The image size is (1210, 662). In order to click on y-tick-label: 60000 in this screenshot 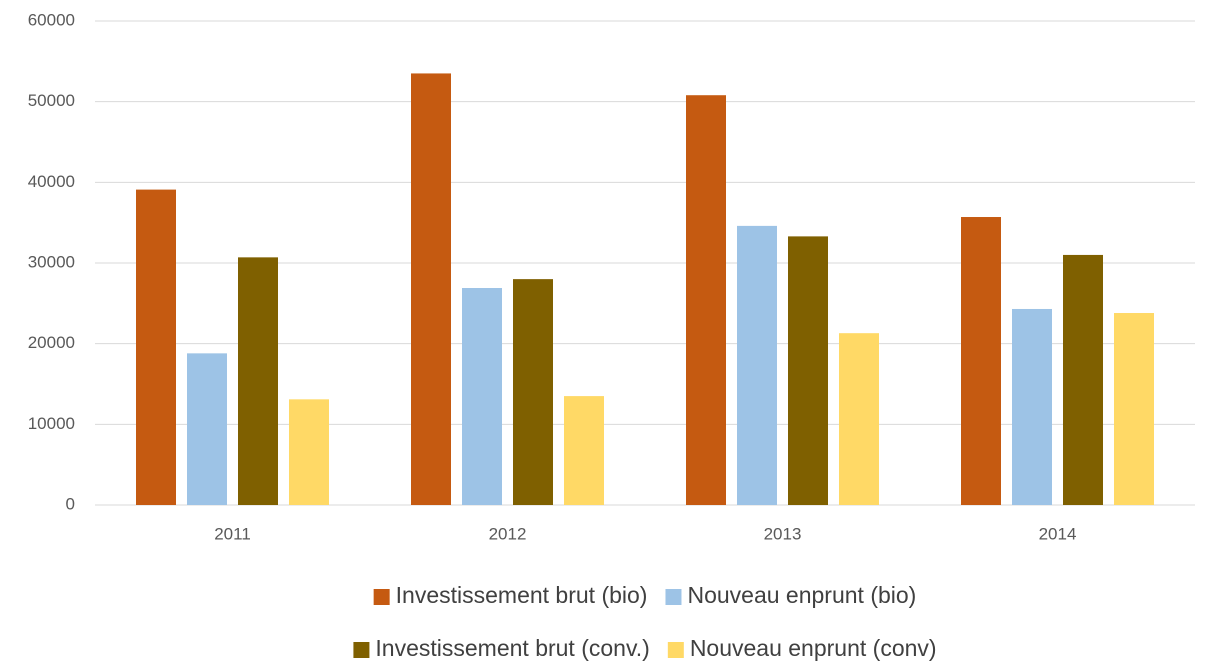, I will do `click(51, 19)`.